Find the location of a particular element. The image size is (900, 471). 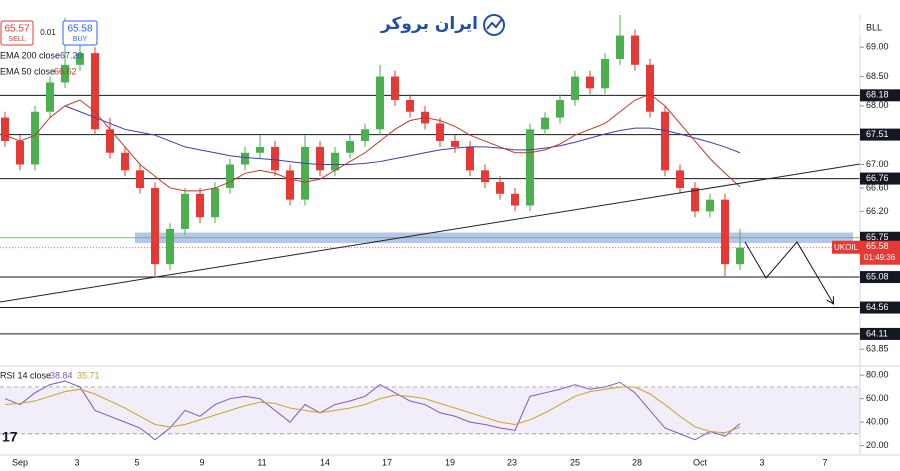

symbol: BLL is located at coordinates (874, 27).